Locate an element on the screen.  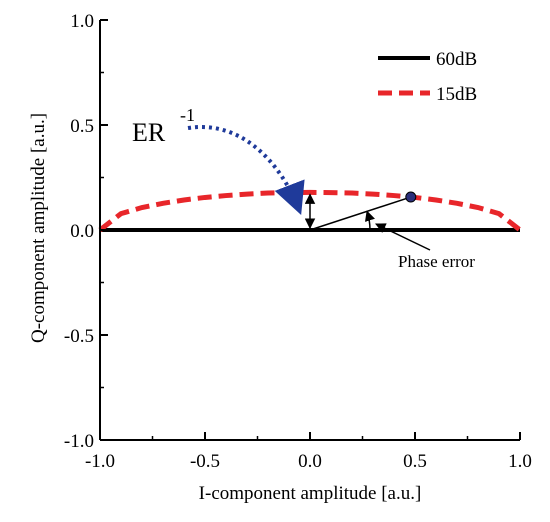
x-tick-label: -1.0 is located at coordinates (100, 461).